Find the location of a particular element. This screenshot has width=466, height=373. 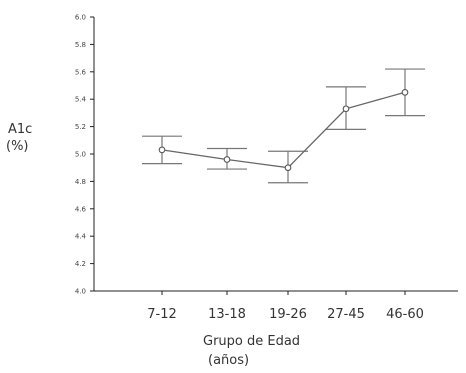

y-tick-label: 4.6 is located at coordinates (81, 209).